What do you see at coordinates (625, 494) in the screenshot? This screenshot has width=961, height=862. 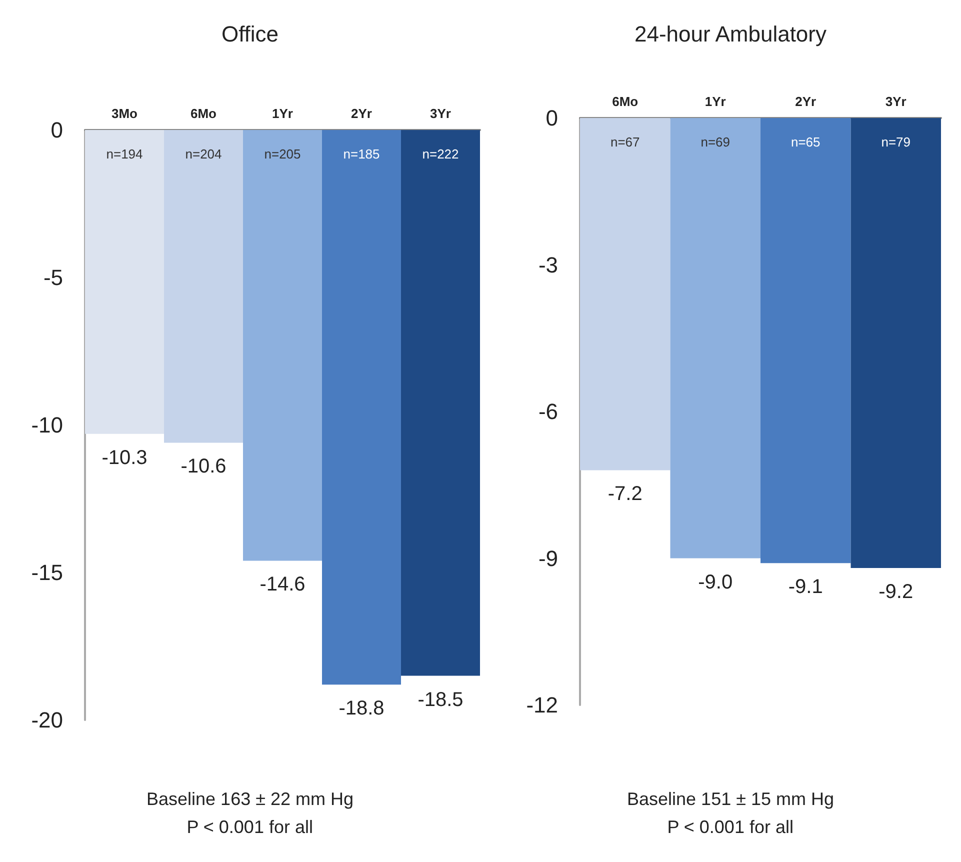 I see `data-label: -7.2` at bounding box center [625, 494].